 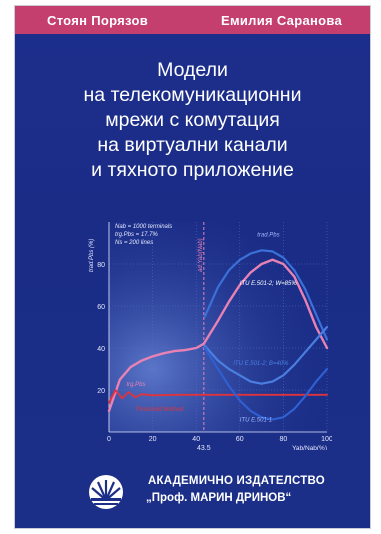 What do you see at coordinates (101, 391) in the screenshot?
I see `y-tick-label: 20` at bounding box center [101, 391].